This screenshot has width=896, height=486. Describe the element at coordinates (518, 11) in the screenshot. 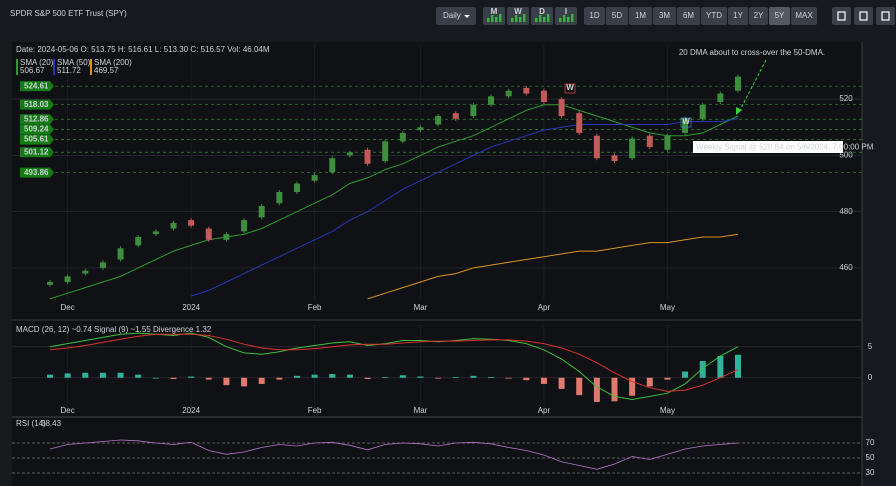

I see `signal-button-label: W` at that location.